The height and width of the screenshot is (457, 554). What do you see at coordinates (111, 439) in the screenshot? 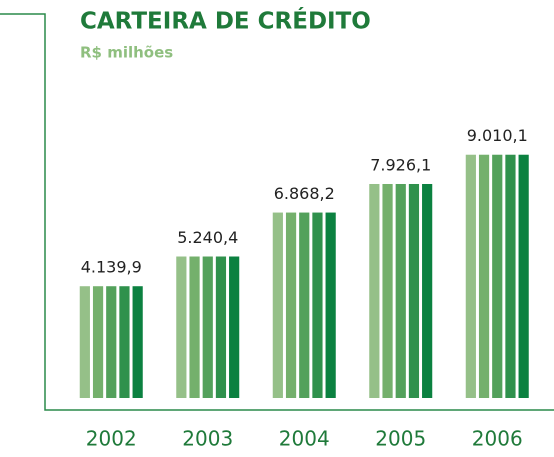
I see `x-tick-label: 2002` at bounding box center [111, 439].